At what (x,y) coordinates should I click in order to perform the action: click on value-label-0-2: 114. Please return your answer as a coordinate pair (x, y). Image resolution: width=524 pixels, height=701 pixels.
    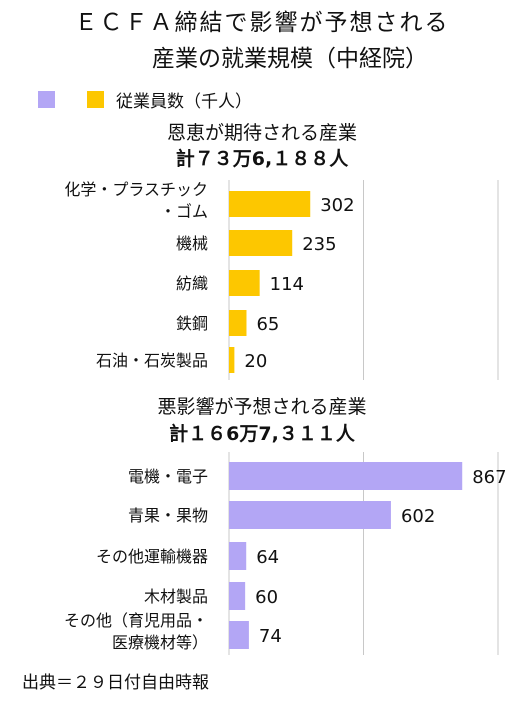
    Looking at the image, I should click on (287, 284).